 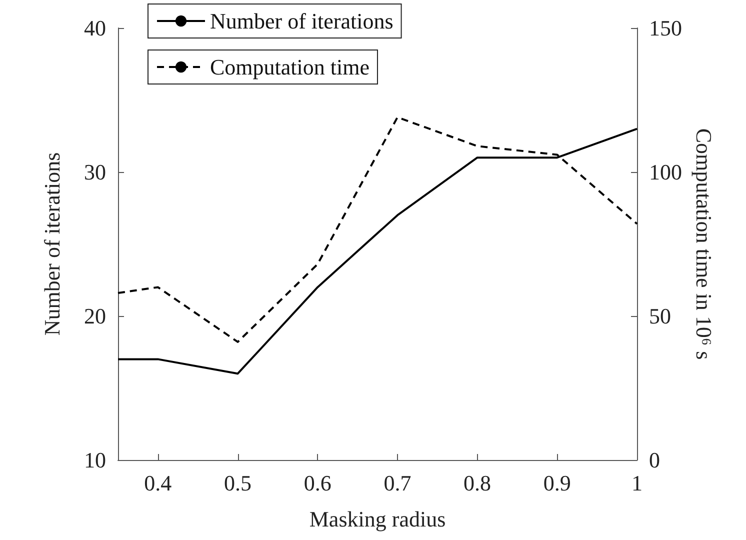 I want to click on y2-tick-label: 150, so click(x=665, y=28).